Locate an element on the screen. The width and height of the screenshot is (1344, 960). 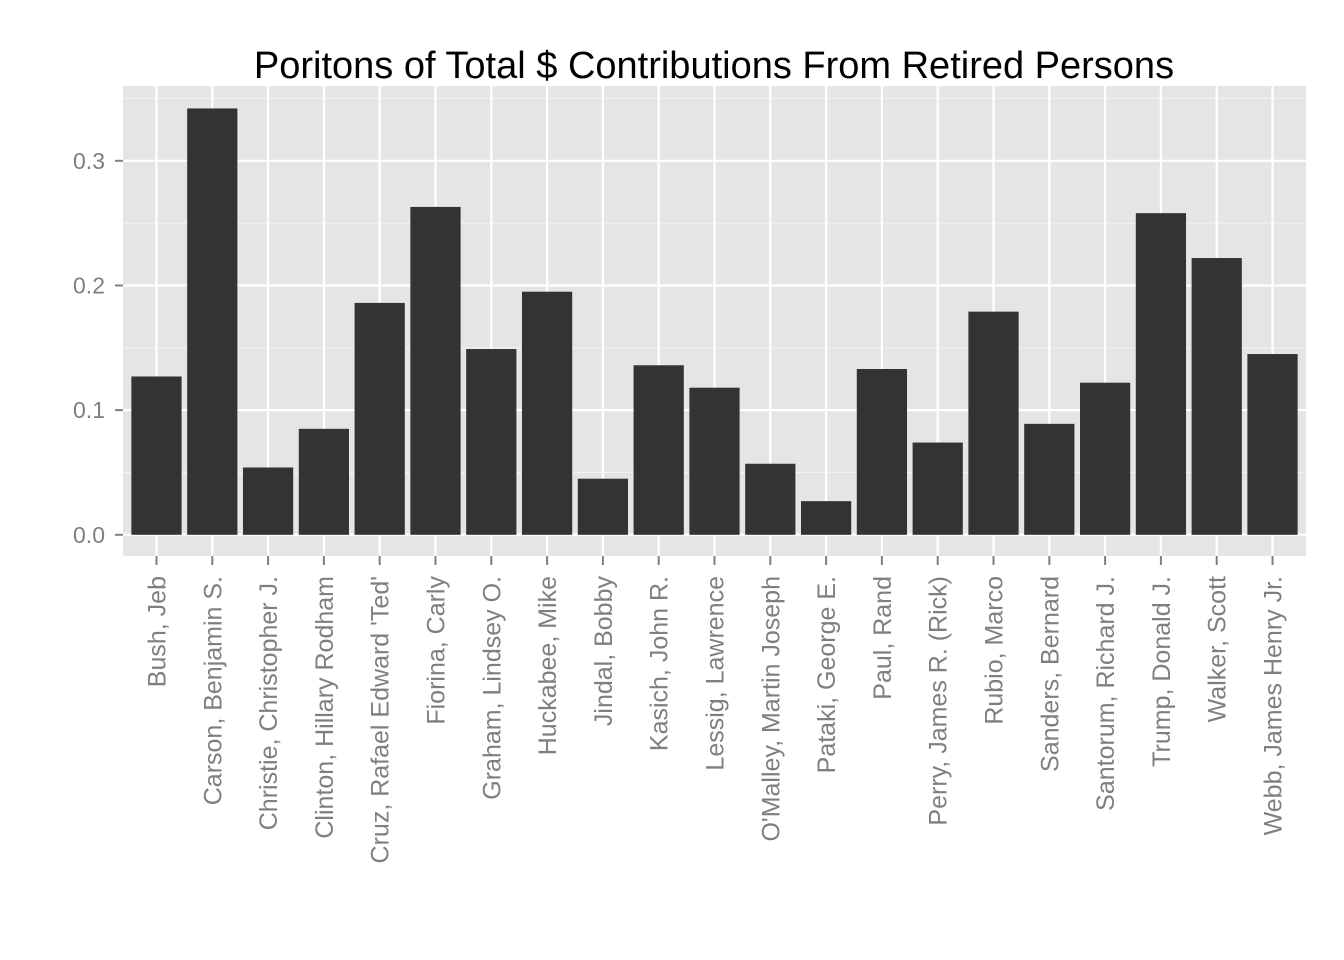
x-tick-label: Santorum, Richard J. is located at coordinates (1106, 693).